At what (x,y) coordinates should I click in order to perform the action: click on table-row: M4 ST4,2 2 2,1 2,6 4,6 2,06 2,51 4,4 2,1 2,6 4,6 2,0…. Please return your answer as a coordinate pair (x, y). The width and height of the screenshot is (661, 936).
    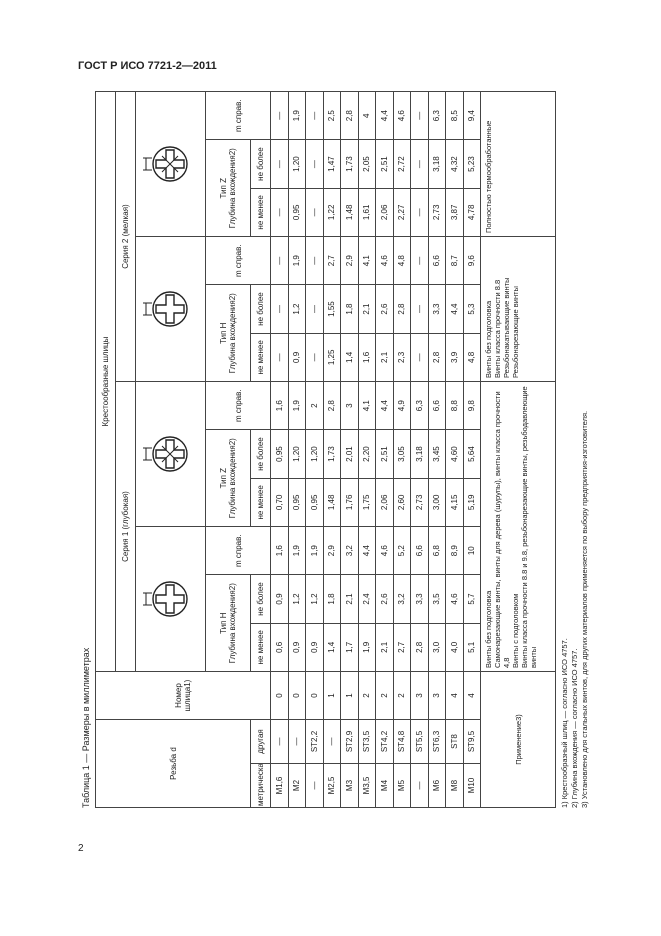
    Looking at the image, I should click on (384, 449).